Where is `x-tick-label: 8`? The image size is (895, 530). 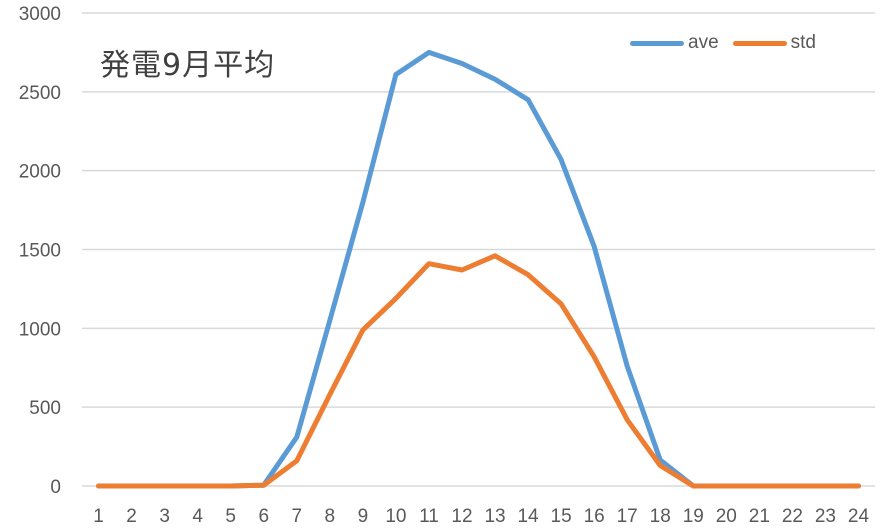
x-tick-label: 8 is located at coordinates (330, 516).